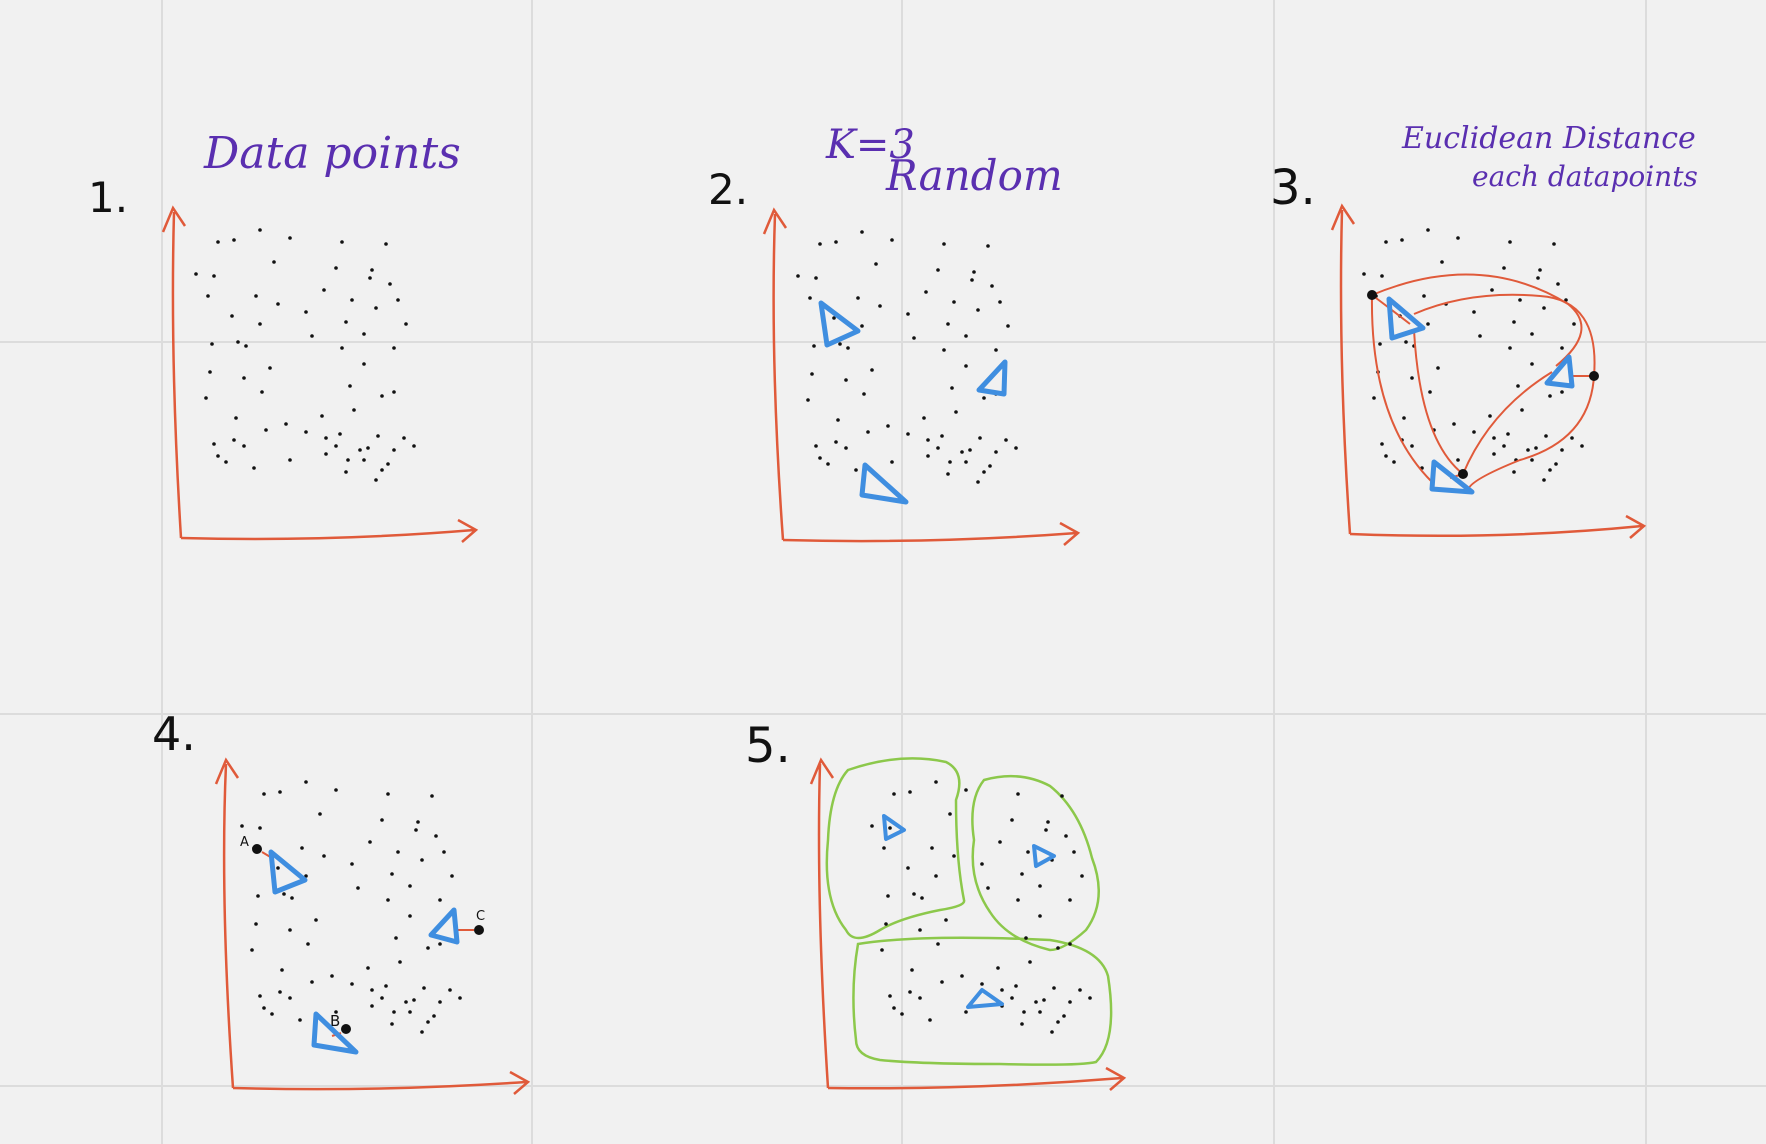 The width and height of the screenshot is (1766, 1144). Describe the element at coordinates (244, 842) in the screenshot. I see `point-label: A` at that location.